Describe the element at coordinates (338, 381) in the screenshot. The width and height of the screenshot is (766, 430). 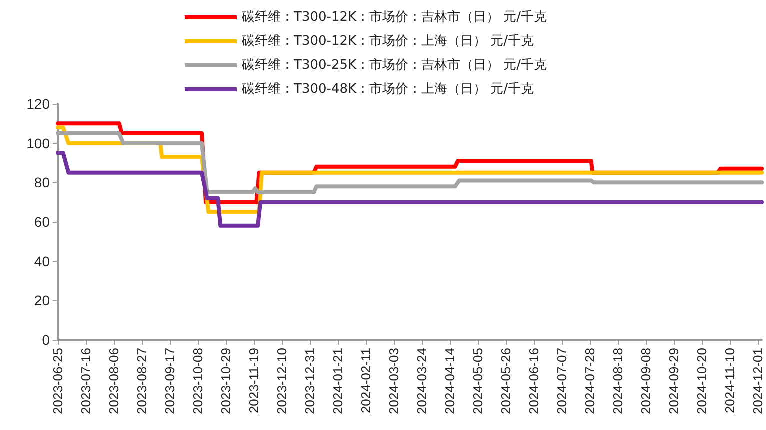
I see `x-tick-label: 2024-01-21` at that location.